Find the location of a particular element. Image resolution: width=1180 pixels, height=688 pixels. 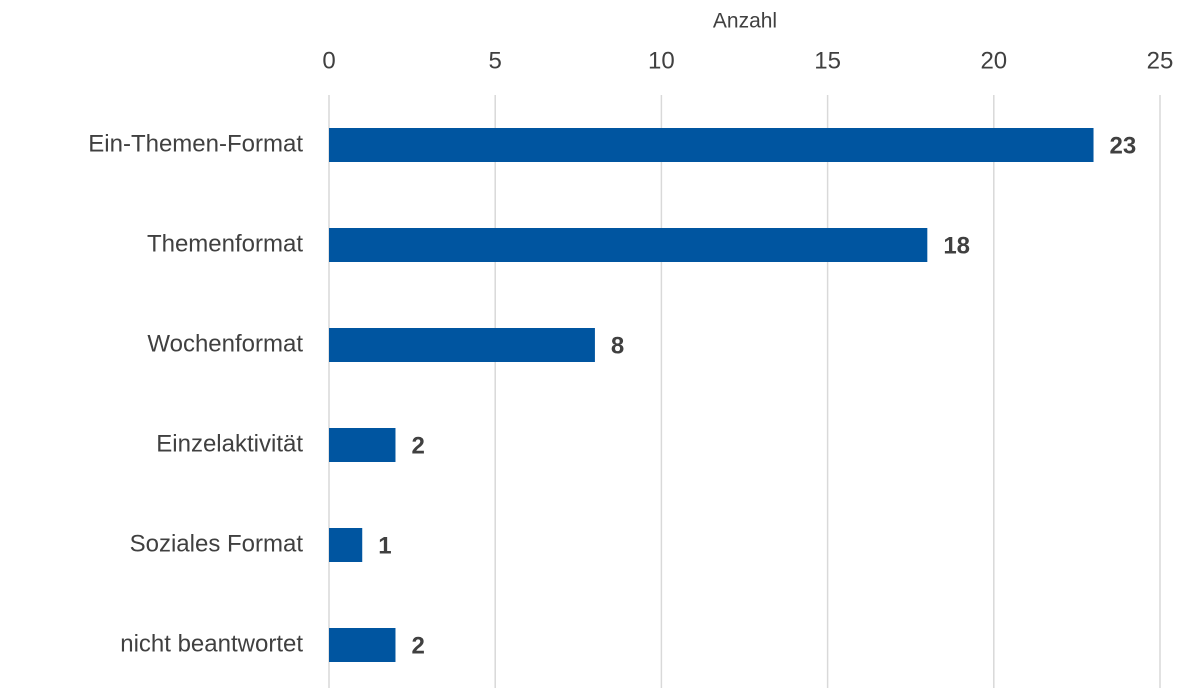

x-tick-label: 20 is located at coordinates (993, 60).